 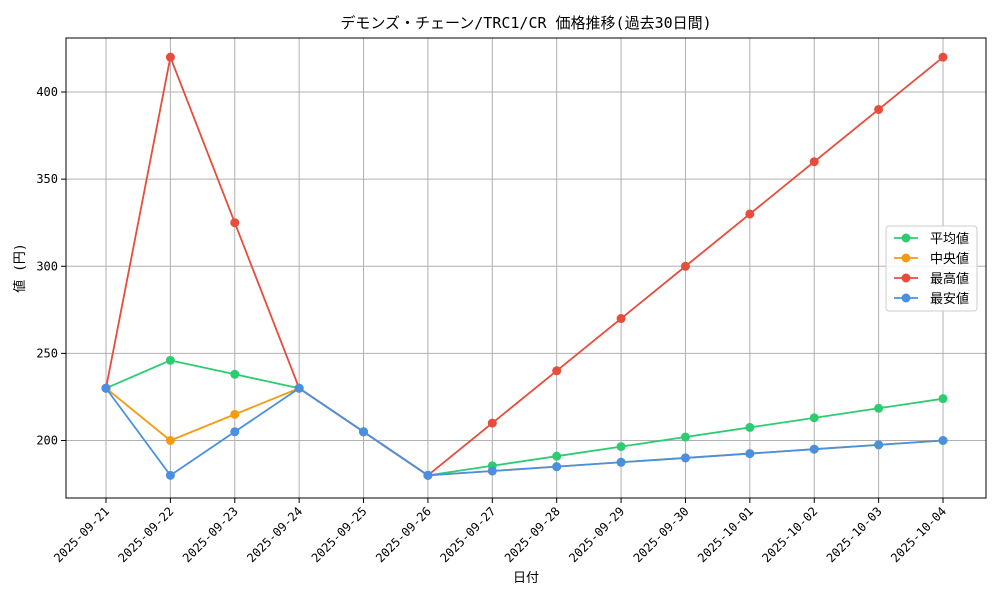 I want to click on y-tick-label: 250, so click(x=47, y=353).